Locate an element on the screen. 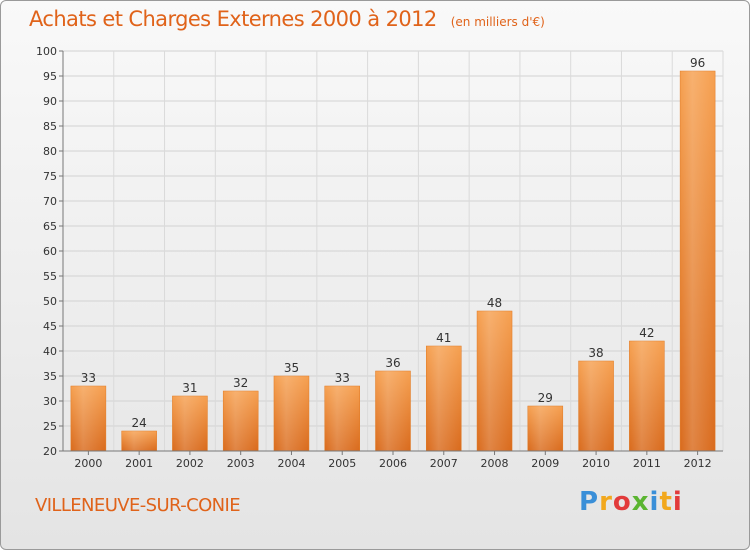 The image size is (750, 550). y-tick-label: 65 is located at coordinates (50, 226).